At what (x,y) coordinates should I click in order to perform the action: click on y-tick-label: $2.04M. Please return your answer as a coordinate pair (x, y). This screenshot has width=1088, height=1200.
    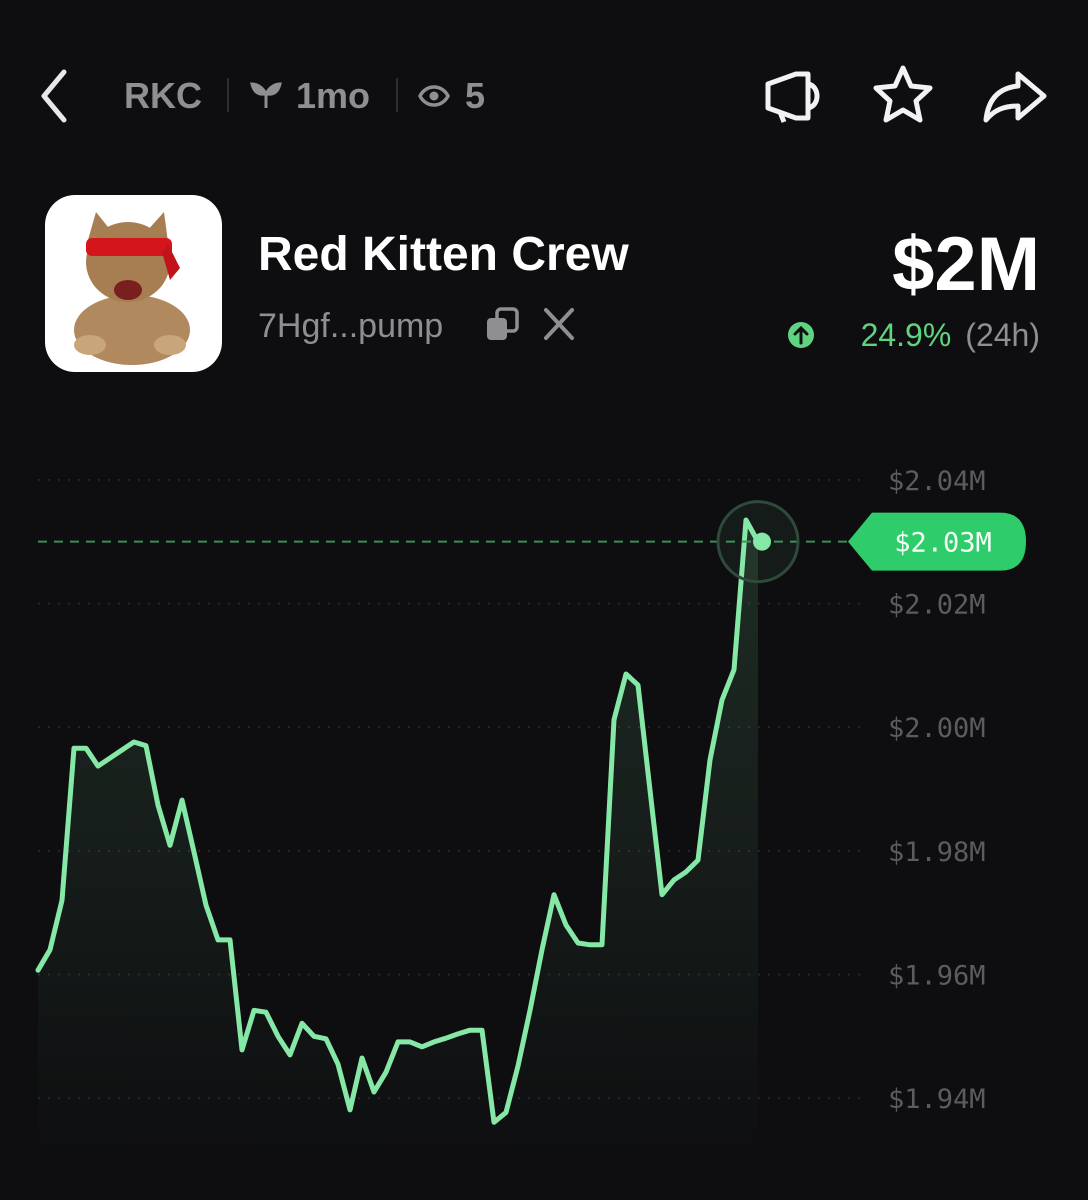
    Looking at the image, I should click on (937, 481).